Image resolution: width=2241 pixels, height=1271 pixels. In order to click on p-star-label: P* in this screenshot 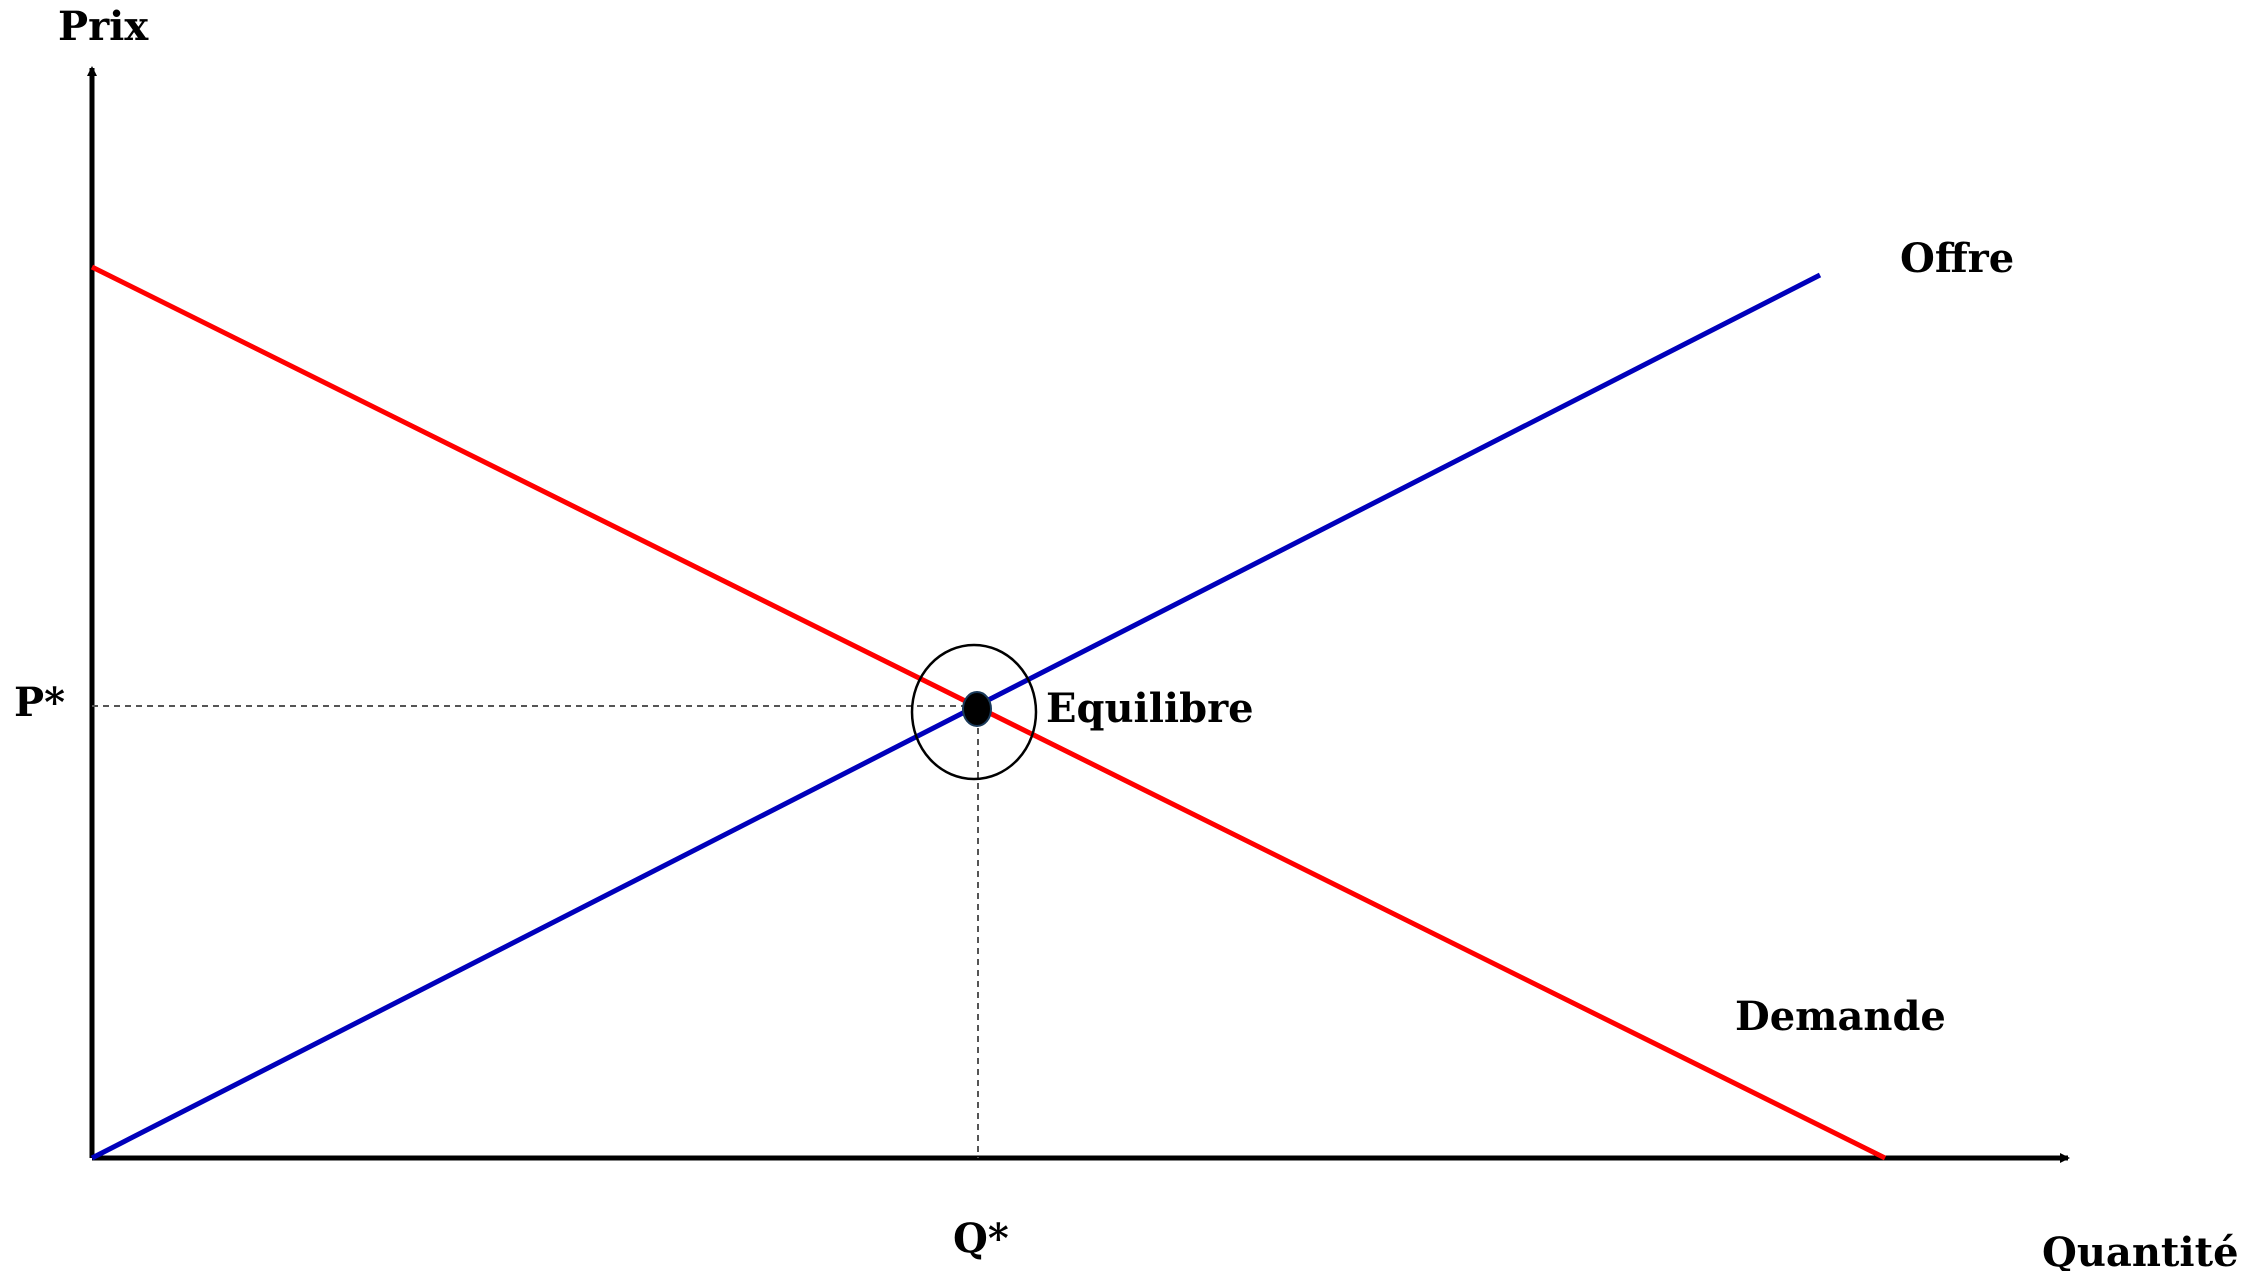, I will do `click(39, 702)`.